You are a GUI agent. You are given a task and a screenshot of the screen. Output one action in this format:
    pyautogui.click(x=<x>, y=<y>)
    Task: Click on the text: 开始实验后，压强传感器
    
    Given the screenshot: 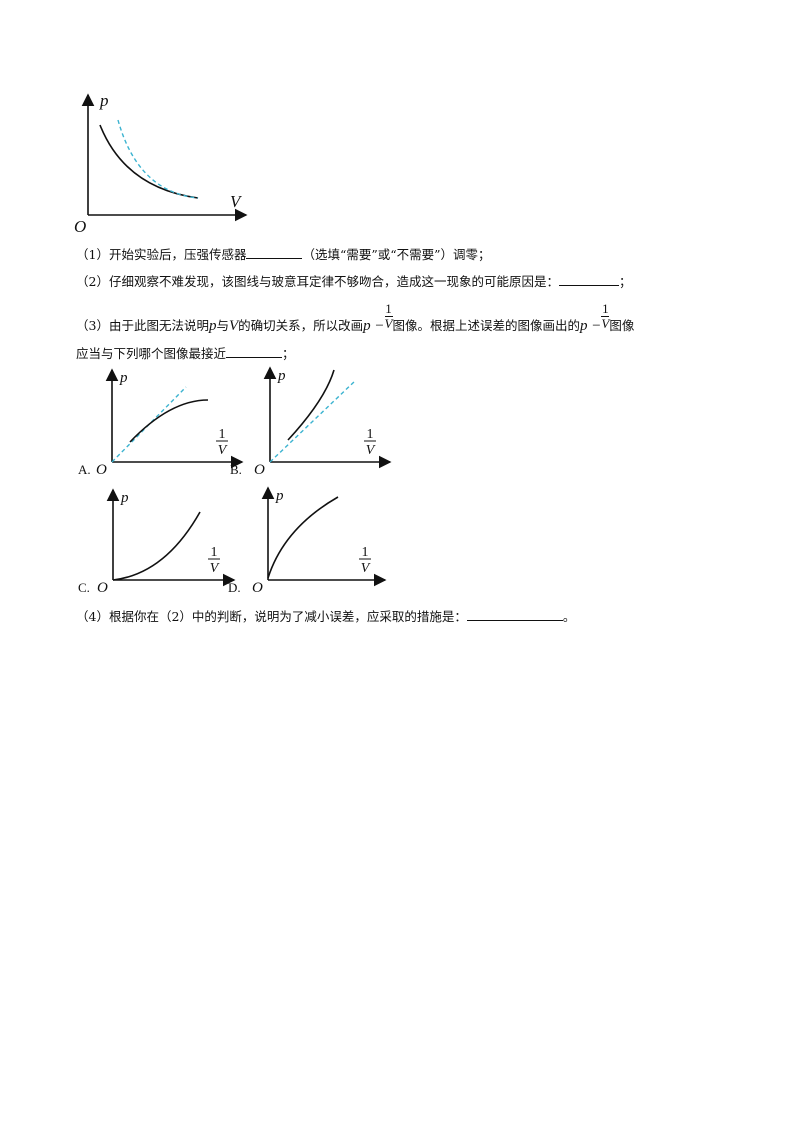 What is the action you would take?
    pyautogui.click(x=177, y=254)
    